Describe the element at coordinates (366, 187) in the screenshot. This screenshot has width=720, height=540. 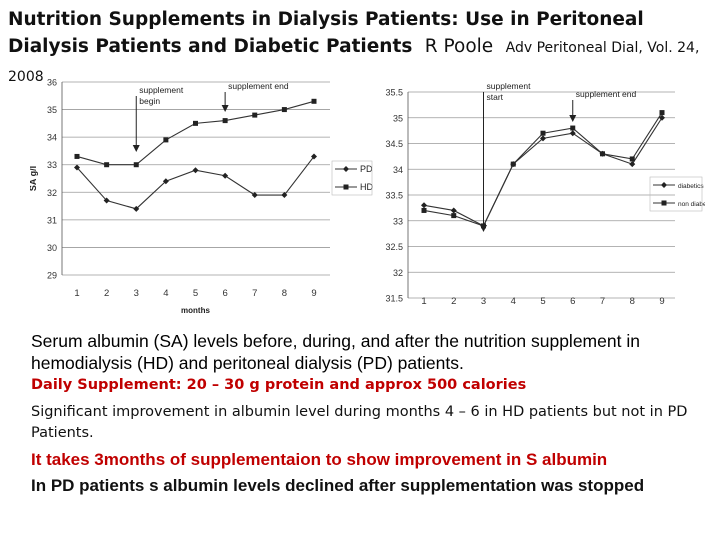
I see `legend-label: HD` at that location.